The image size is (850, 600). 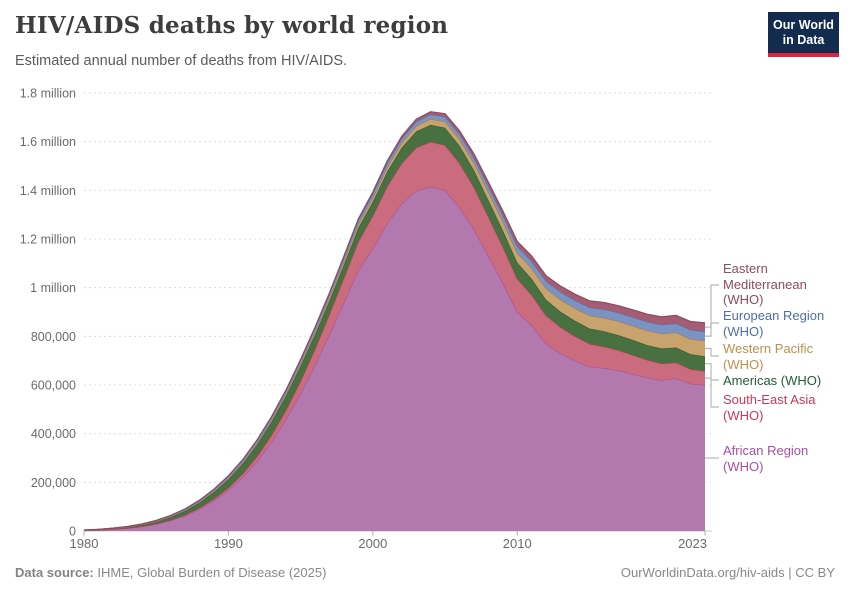 I want to click on legend-item-western-pacific: Western Pacific (WHO), so click(x=768, y=356).